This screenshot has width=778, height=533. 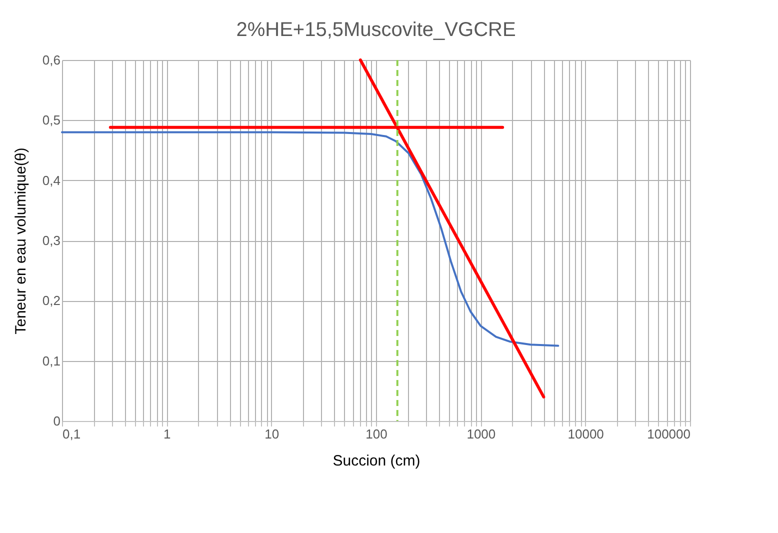 I want to click on x-axis-title: Succion (cm), so click(x=376, y=461).